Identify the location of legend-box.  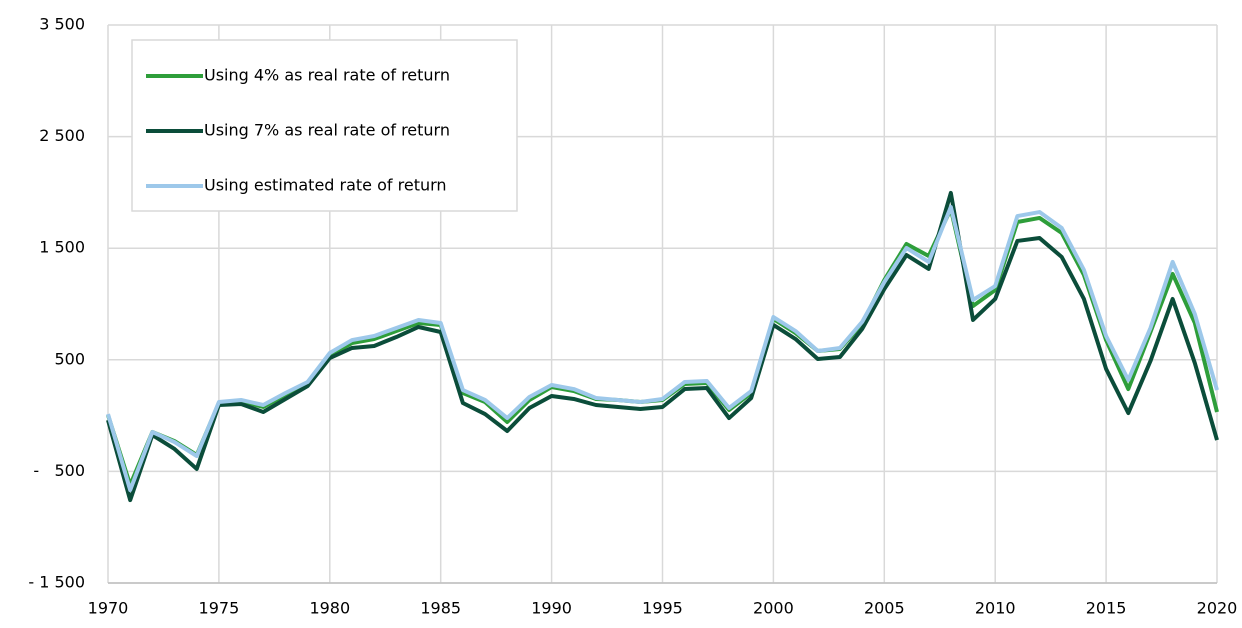
(324, 125).